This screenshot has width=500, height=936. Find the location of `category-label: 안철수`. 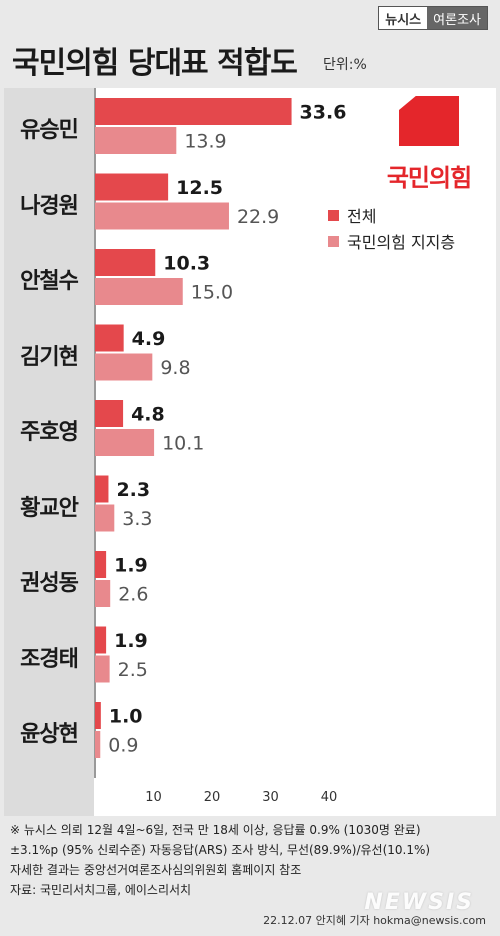

category-label: 안철수 is located at coordinates (49, 281).